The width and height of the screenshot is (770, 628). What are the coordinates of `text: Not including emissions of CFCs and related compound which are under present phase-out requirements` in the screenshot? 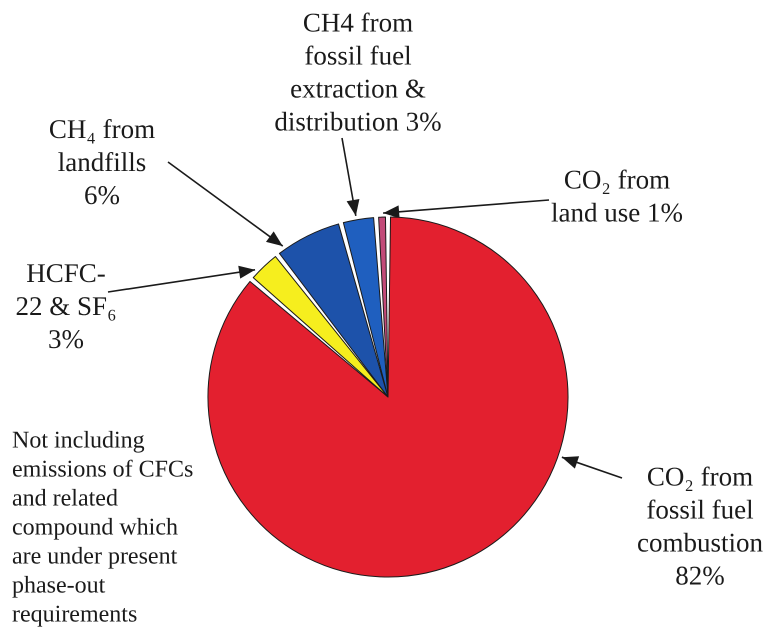 It's located at (103, 528).